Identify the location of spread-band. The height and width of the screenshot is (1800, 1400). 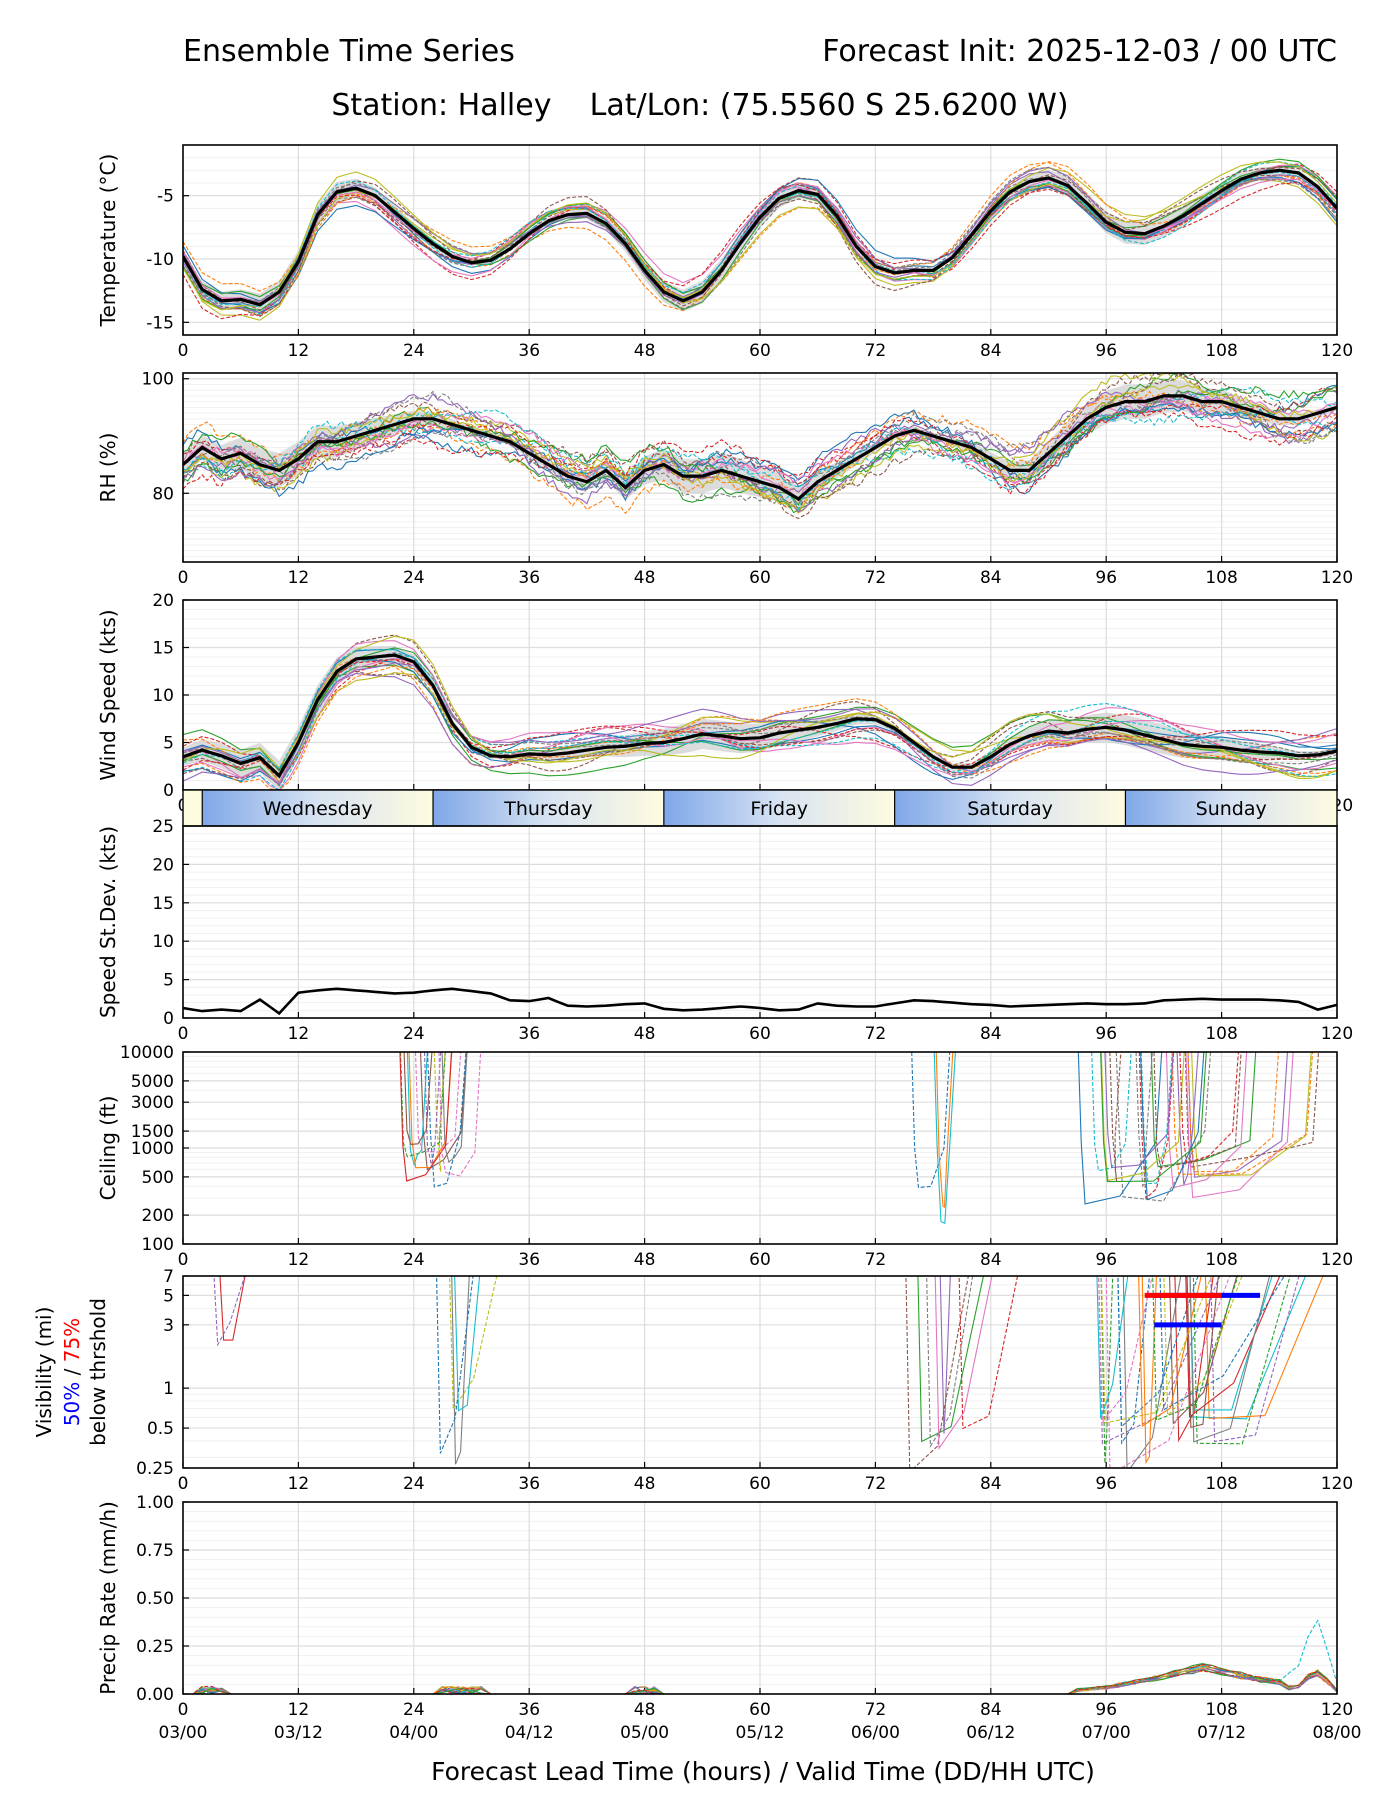
(760, 445).